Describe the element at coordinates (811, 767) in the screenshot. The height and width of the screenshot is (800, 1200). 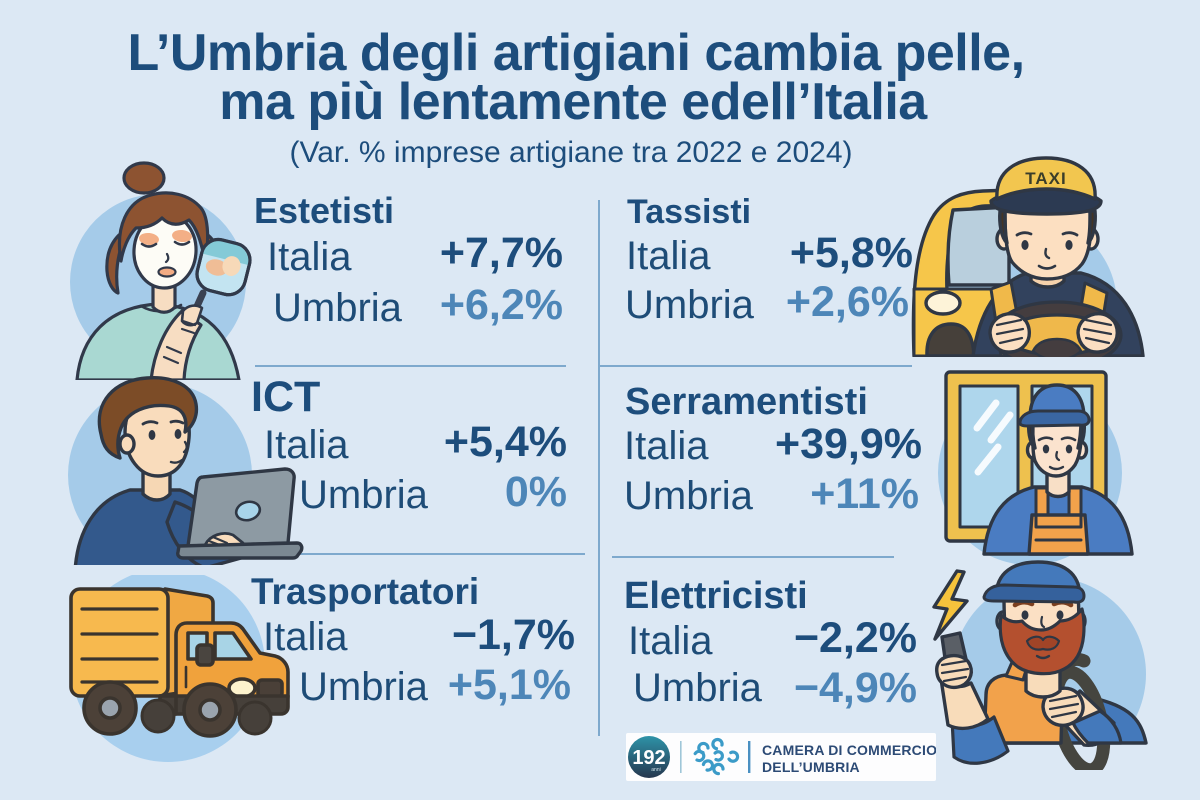
I see `svg-text: DELL’UMBRIA` at that location.